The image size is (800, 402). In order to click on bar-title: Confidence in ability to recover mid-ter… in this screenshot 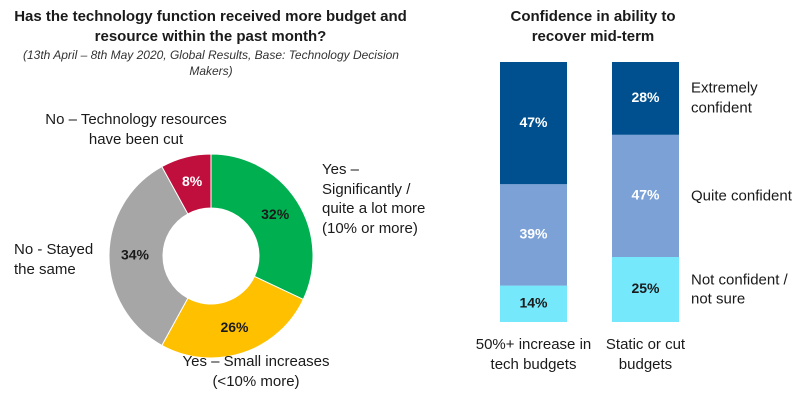, I will do `click(593, 26)`.